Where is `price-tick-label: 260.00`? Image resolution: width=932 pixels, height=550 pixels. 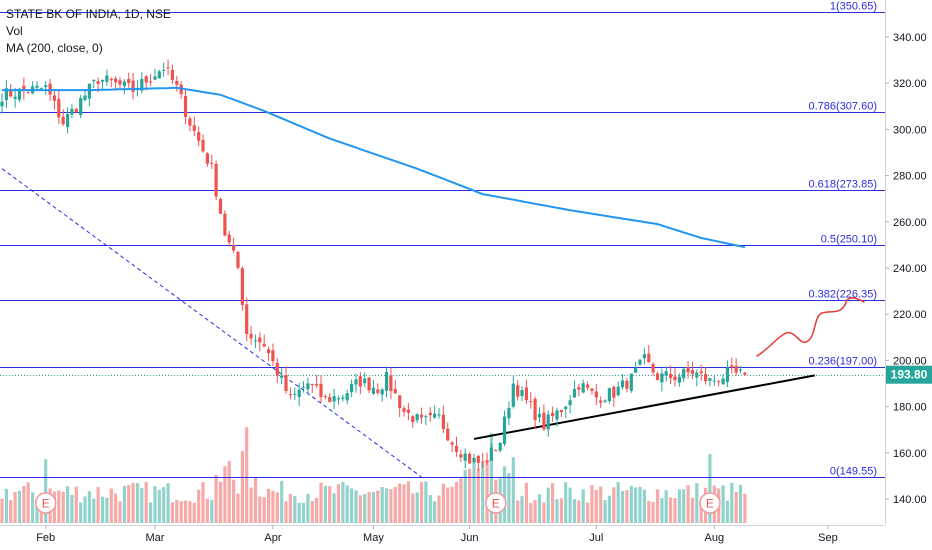
price-tick-label: 260.00 is located at coordinates (910, 223).